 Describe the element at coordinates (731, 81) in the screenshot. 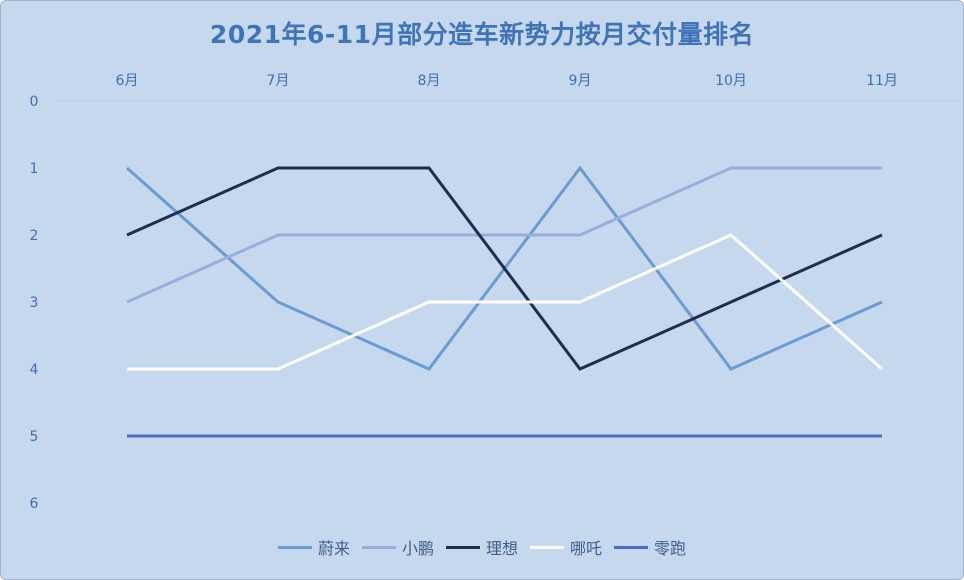

I see `x-tick-label: 10月` at that location.